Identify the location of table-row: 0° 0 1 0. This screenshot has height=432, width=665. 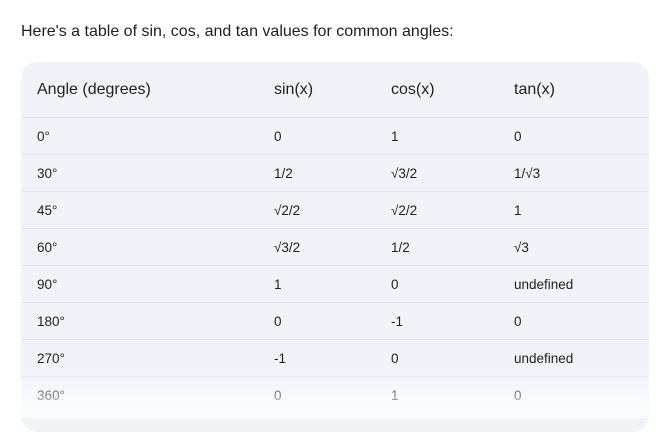
(335, 136).